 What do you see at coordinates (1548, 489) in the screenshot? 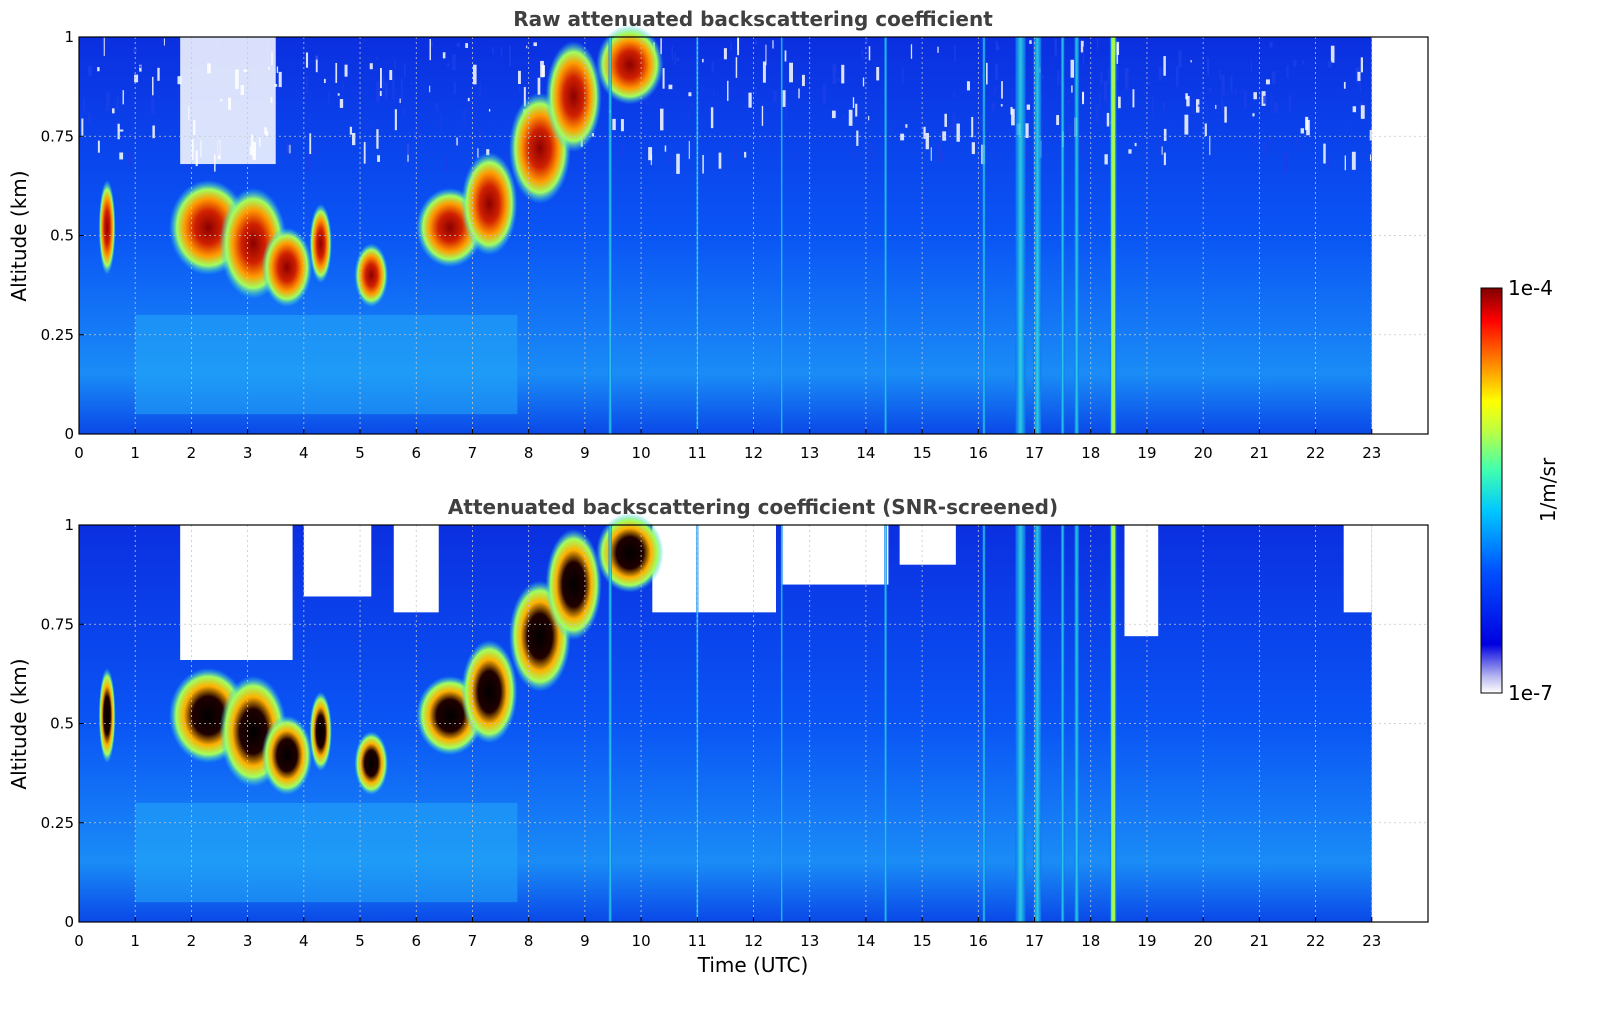
I see `colorbar-unit-label: 1/m/sr` at bounding box center [1548, 489].